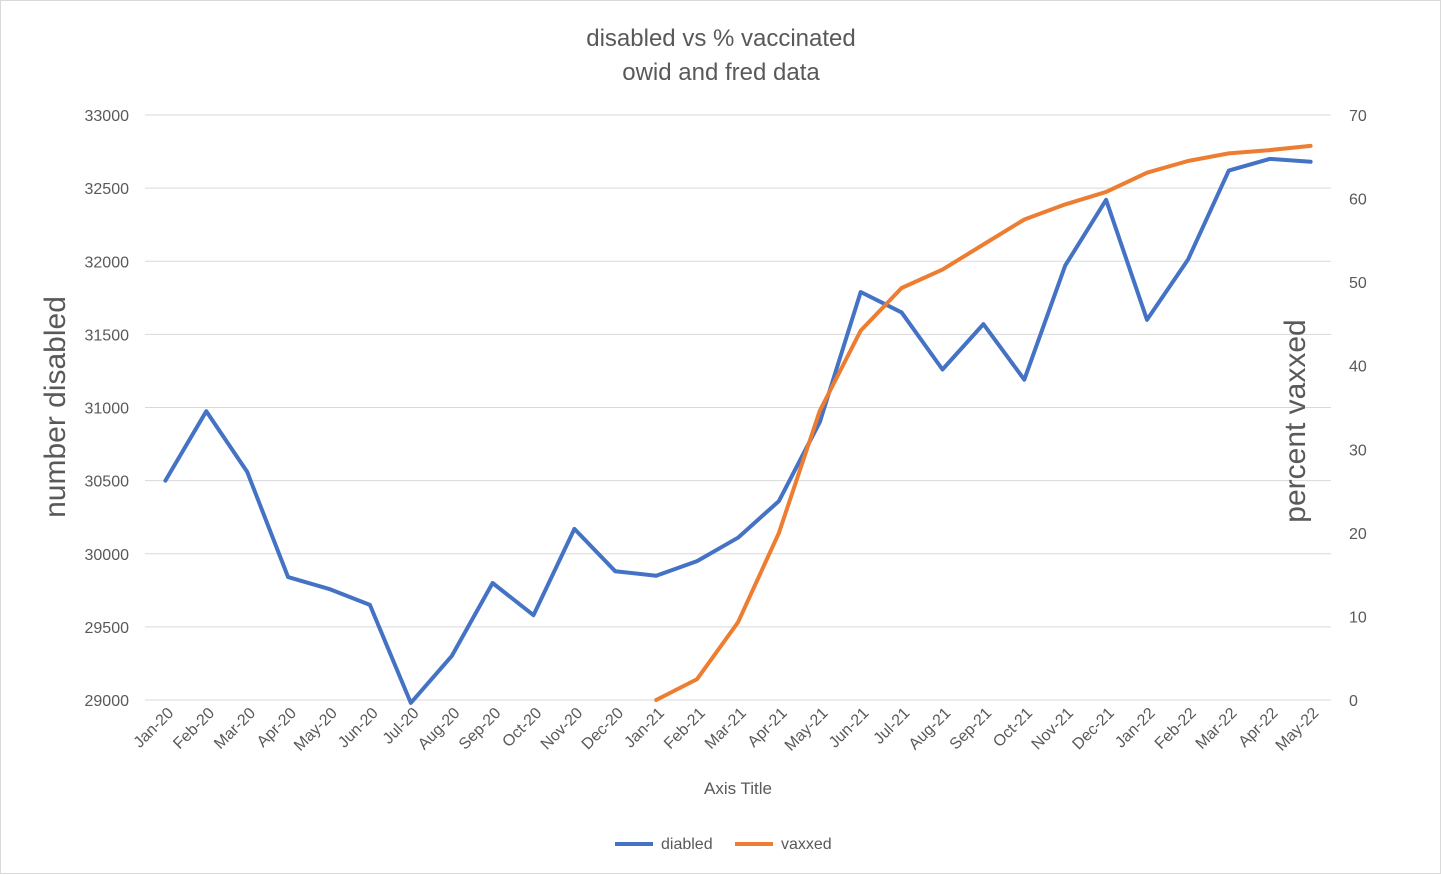  I want to click on left-axis-title: number disabled, so click(55, 407).